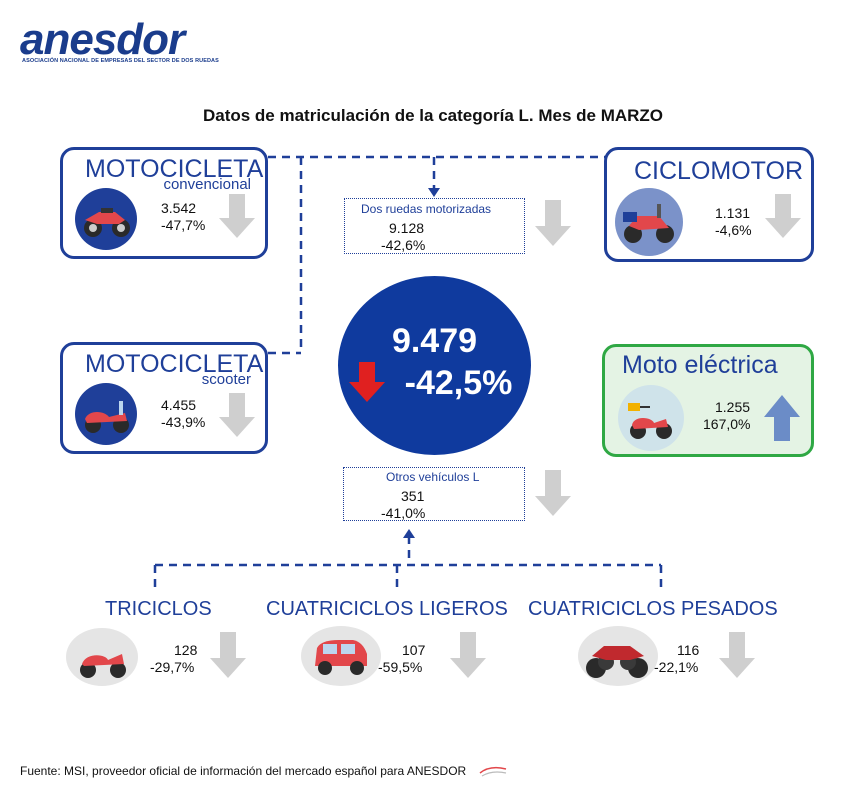  I want to click on card-moto-electrica: Moto eléctrica 1.255 167,0%, so click(708, 400).